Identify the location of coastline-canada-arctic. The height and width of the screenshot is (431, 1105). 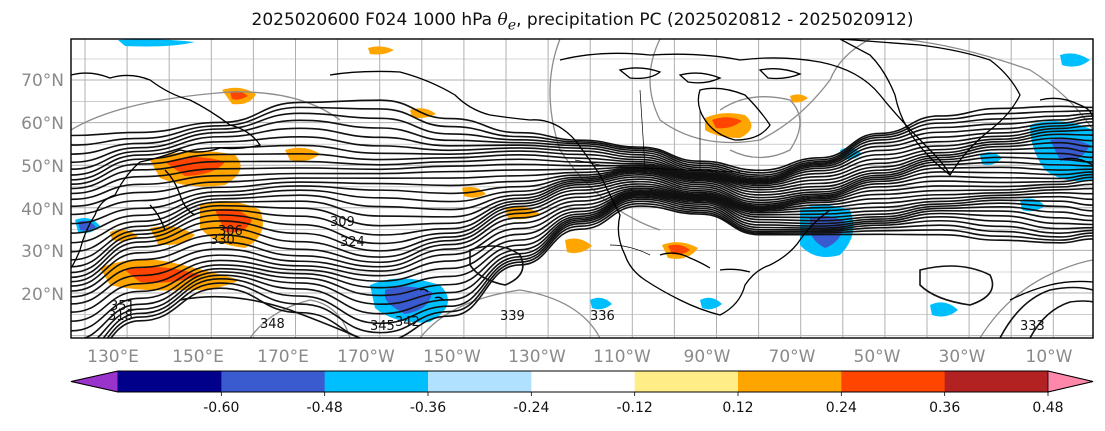
(755, 114).